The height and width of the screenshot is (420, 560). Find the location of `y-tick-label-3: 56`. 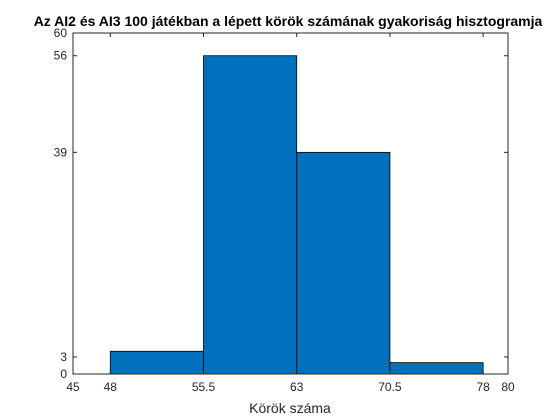

y-tick-label-3: 56 is located at coordinates (61, 56).